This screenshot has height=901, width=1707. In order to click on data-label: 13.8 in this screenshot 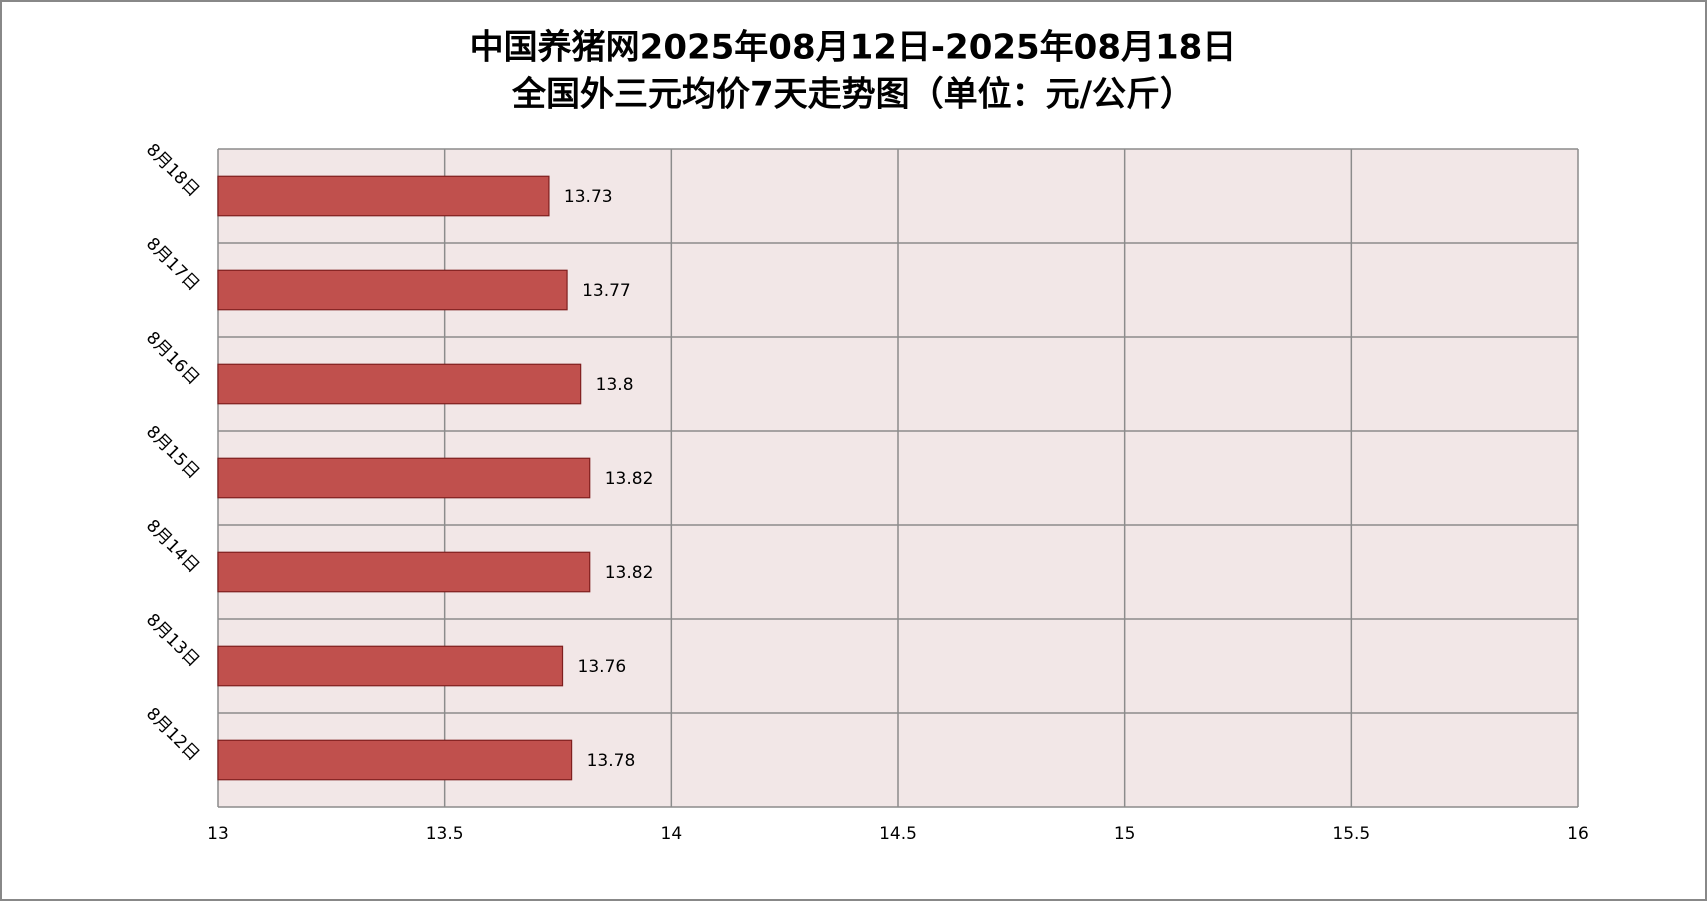, I will do `click(615, 385)`.